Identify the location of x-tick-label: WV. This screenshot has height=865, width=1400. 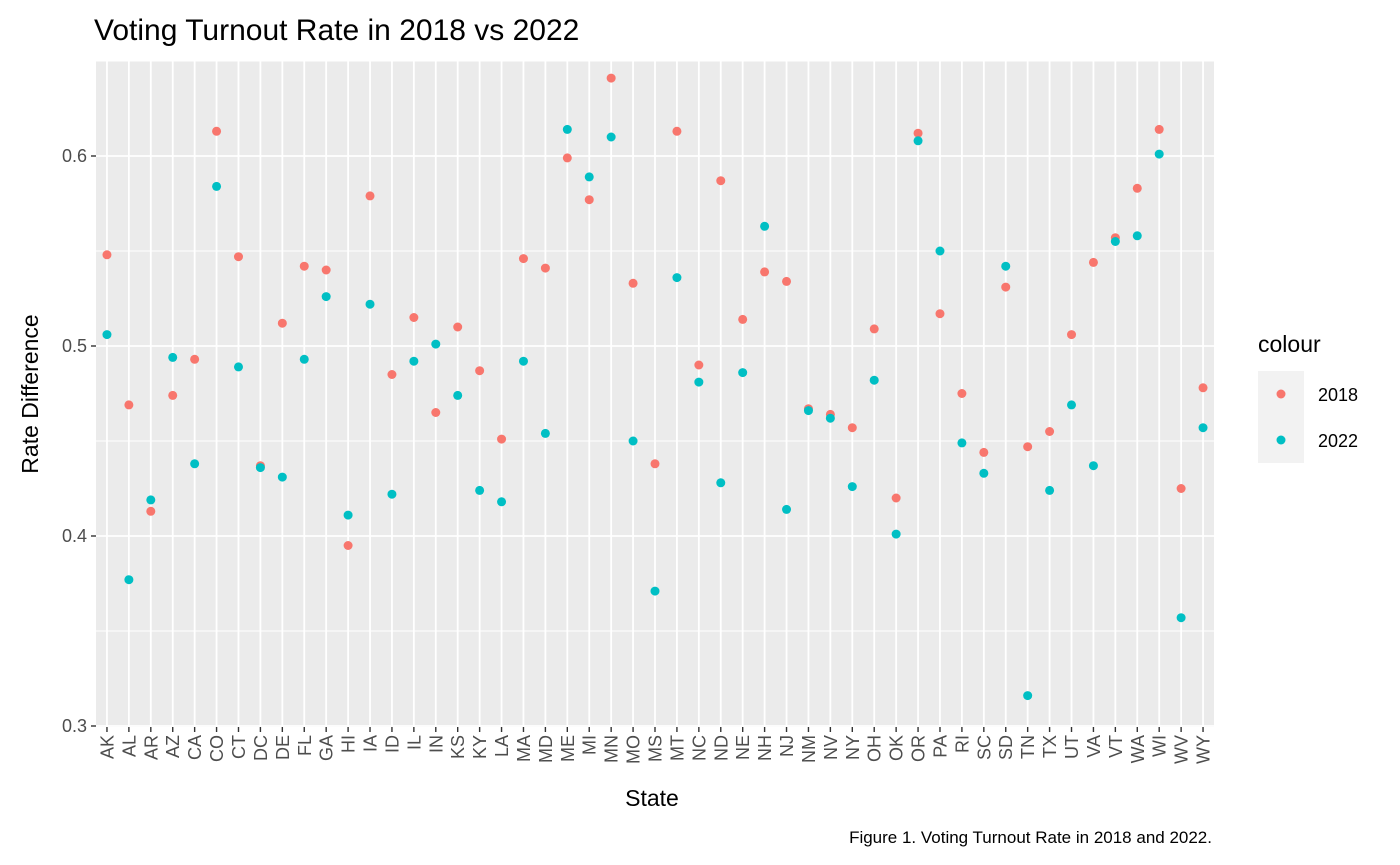
(1182, 749).